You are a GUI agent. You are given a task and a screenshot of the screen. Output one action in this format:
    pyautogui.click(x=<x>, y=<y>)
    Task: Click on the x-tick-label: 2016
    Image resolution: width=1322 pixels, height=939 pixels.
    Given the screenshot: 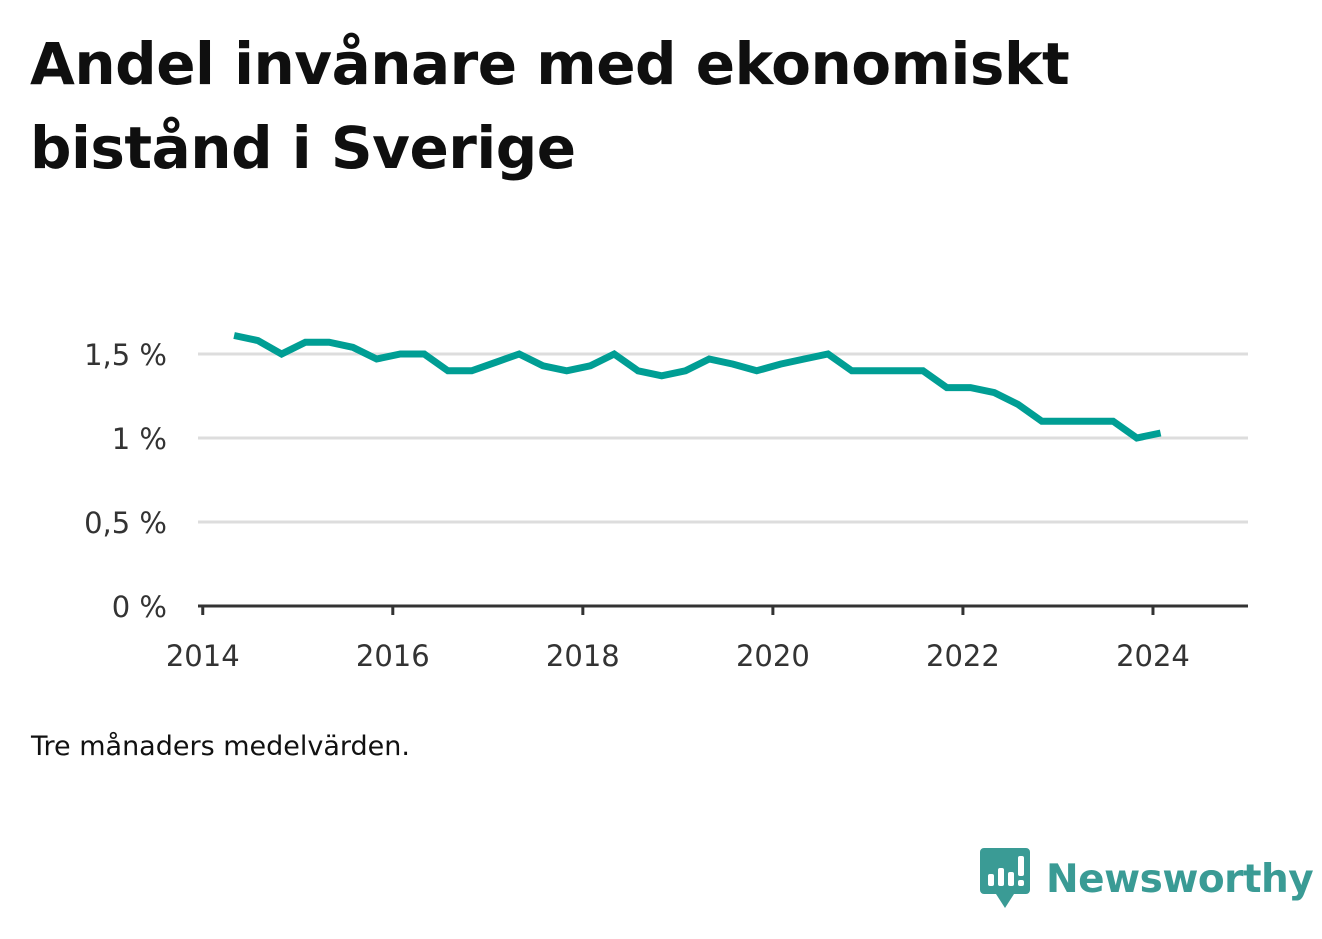 What is the action you would take?
    pyautogui.click(x=393, y=656)
    